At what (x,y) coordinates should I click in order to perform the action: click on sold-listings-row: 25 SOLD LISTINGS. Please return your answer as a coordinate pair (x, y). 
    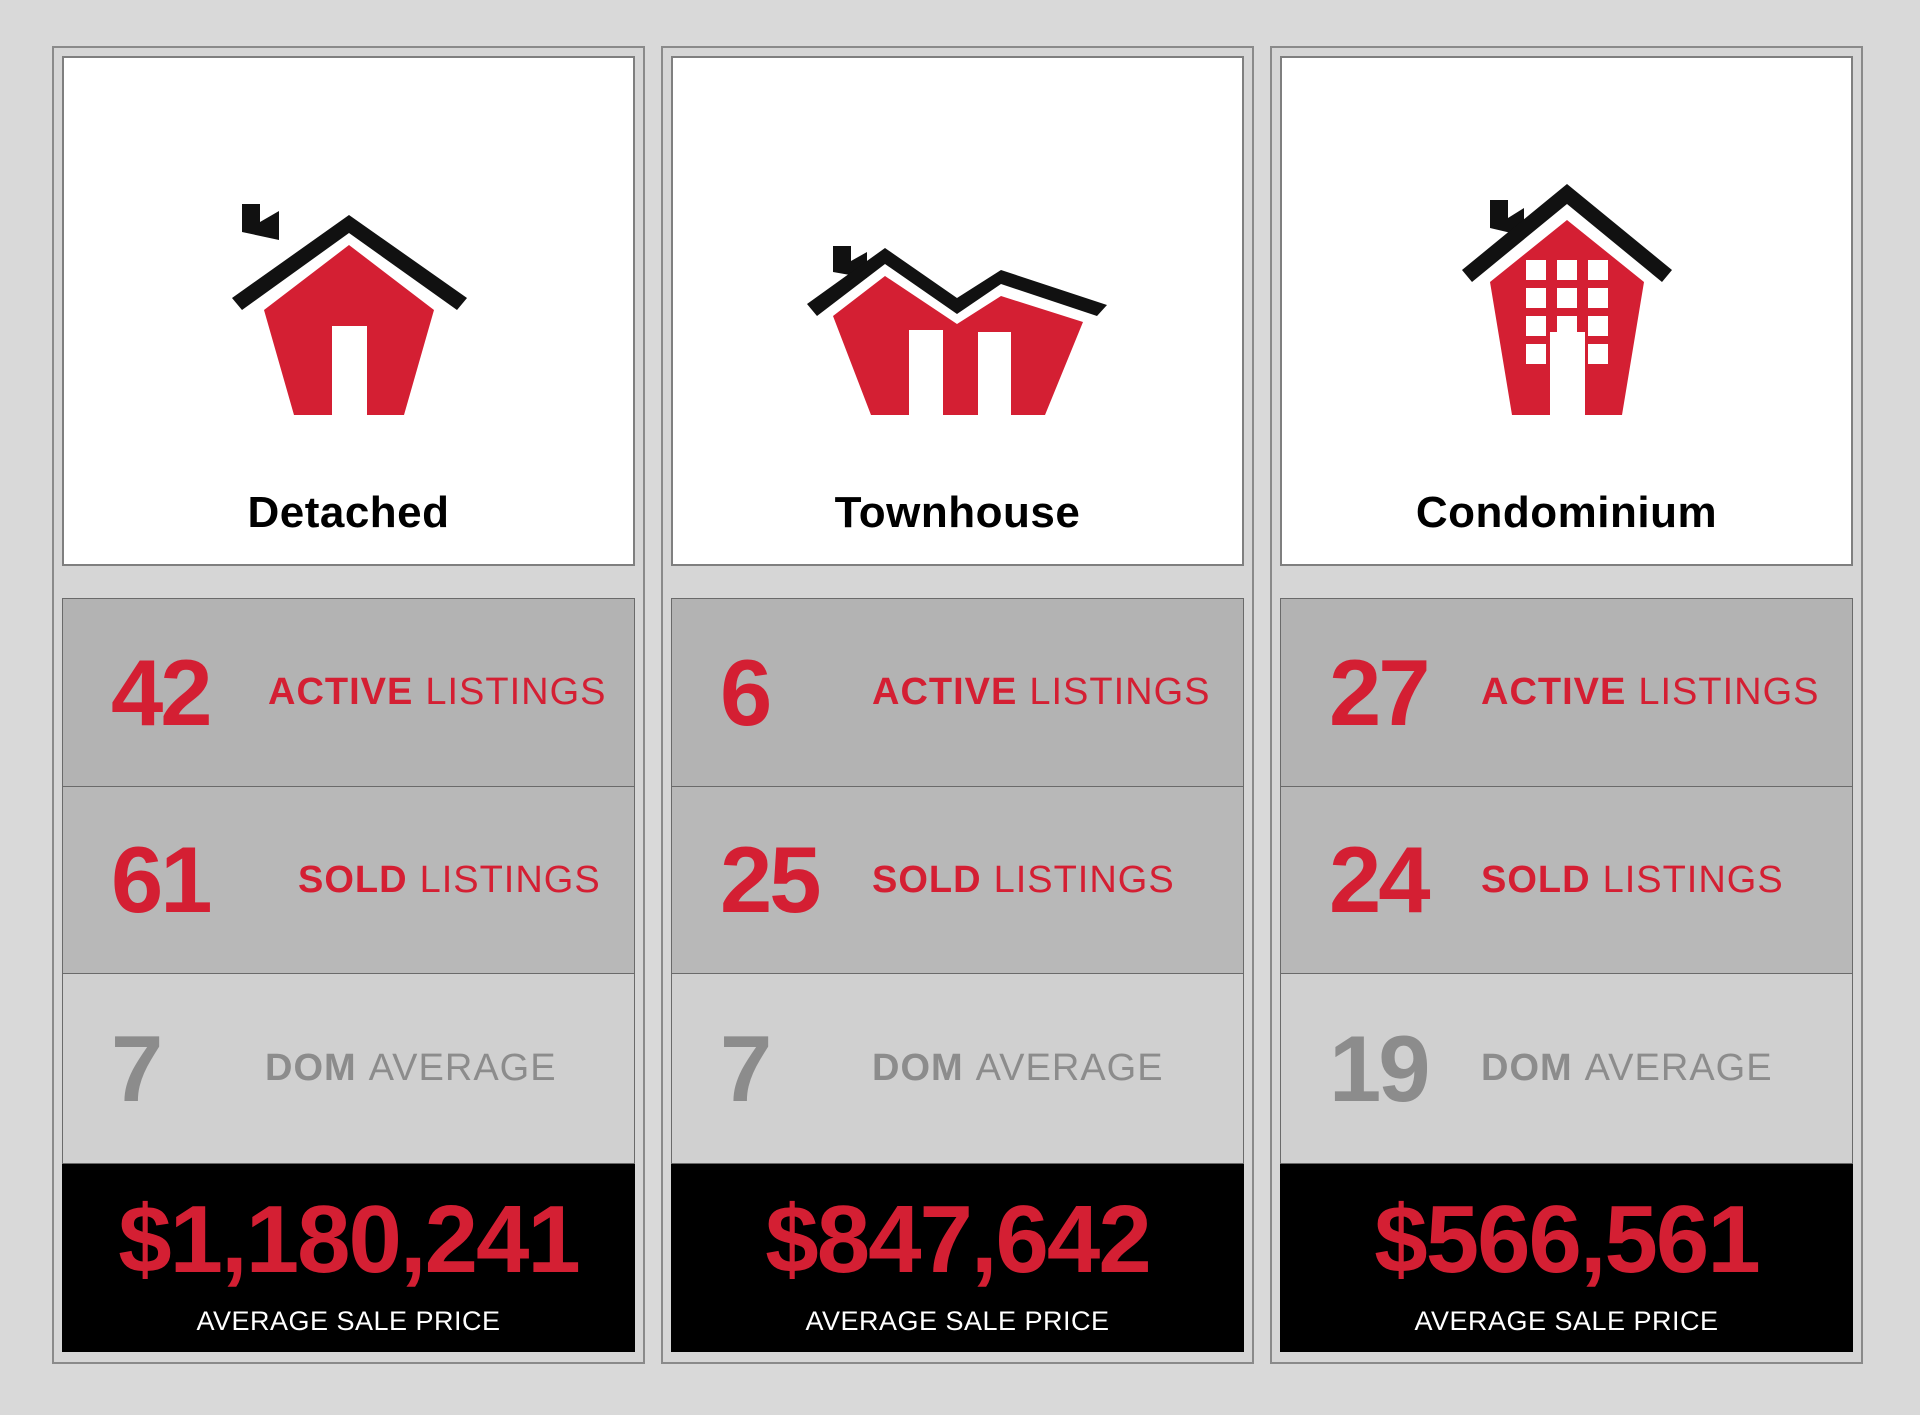
    Looking at the image, I should click on (957, 880).